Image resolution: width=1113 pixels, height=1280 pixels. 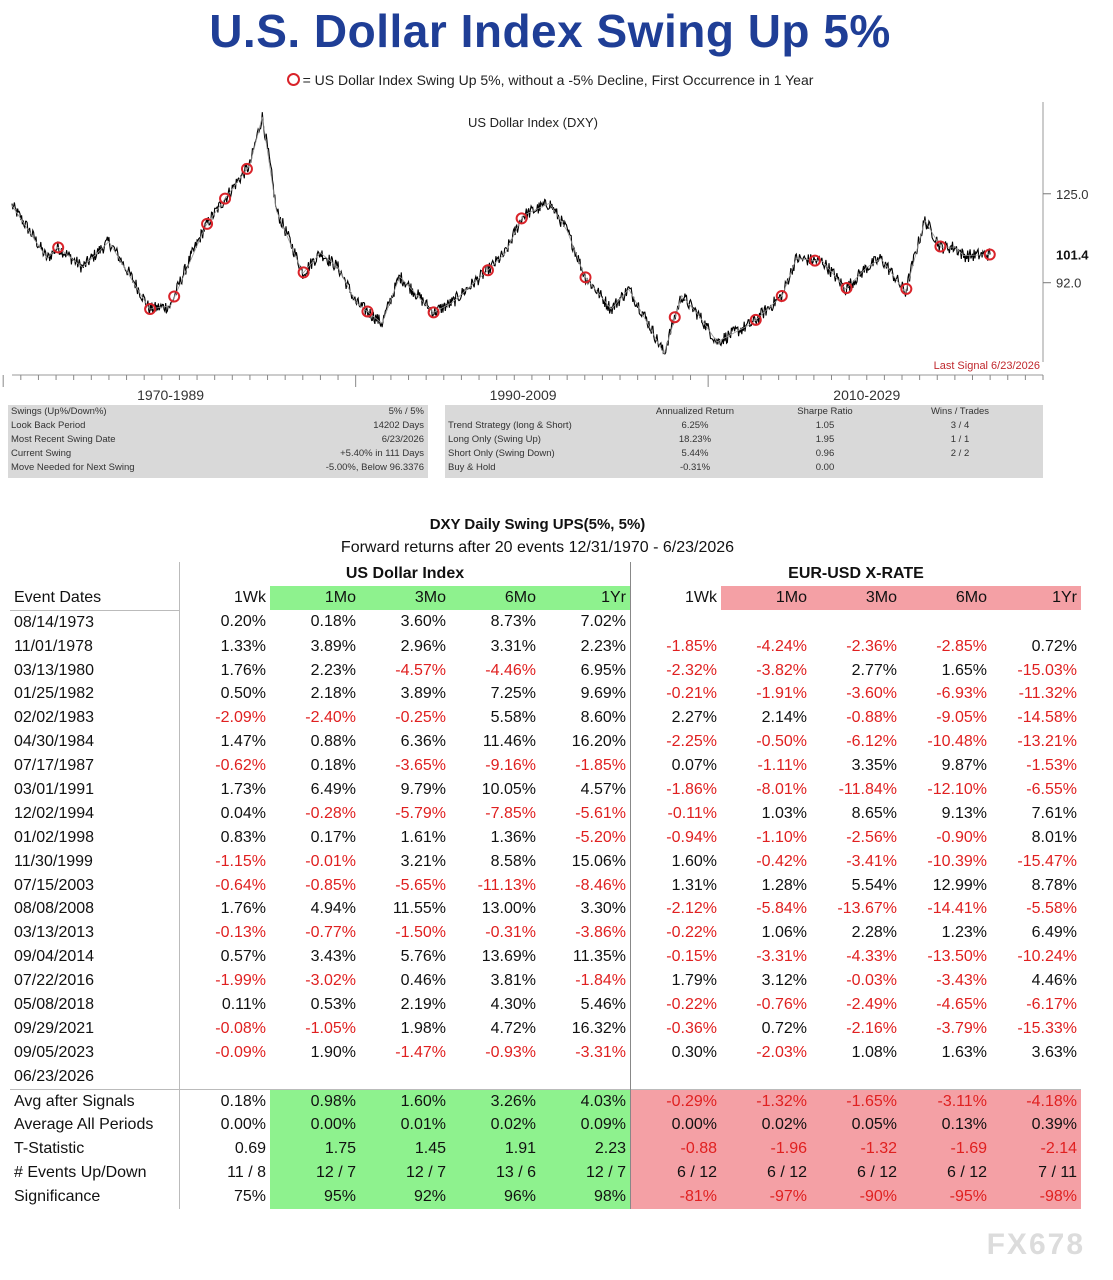 I want to click on settings-value: +5.40% in 111 Days, so click(x=382, y=453).